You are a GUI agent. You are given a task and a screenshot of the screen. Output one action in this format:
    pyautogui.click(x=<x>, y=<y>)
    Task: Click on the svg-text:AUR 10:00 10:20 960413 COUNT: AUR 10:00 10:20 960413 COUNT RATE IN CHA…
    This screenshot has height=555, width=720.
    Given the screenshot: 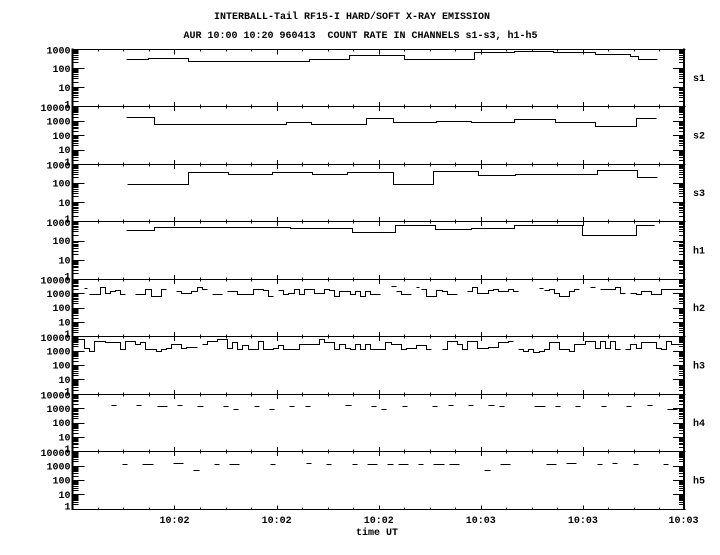 What is the action you would take?
    pyautogui.click(x=360, y=36)
    